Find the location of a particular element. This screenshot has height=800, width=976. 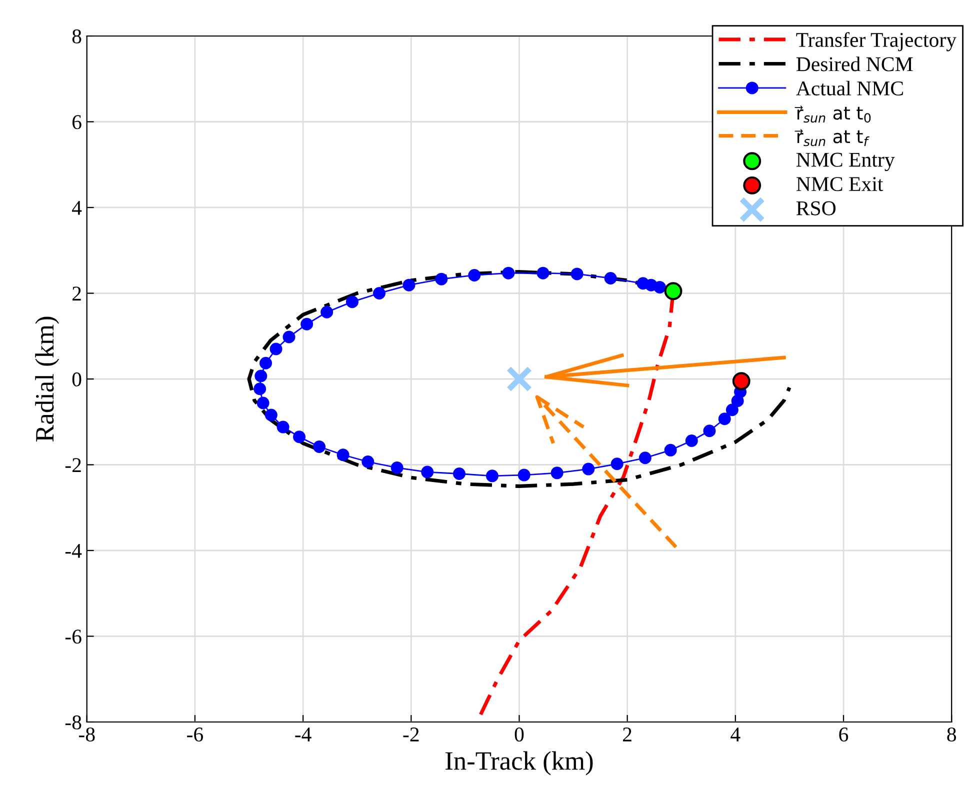

x-tick-label: 6 is located at coordinates (843, 735).